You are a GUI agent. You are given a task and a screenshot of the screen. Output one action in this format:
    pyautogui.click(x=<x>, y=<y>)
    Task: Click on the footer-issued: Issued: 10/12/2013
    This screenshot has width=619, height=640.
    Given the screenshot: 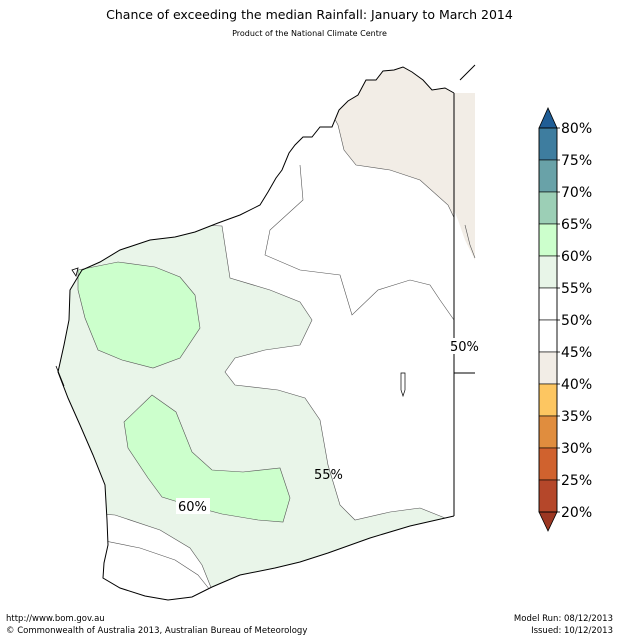 What is the action you would take?
    pyautogui.click(x=572, y=631)
    